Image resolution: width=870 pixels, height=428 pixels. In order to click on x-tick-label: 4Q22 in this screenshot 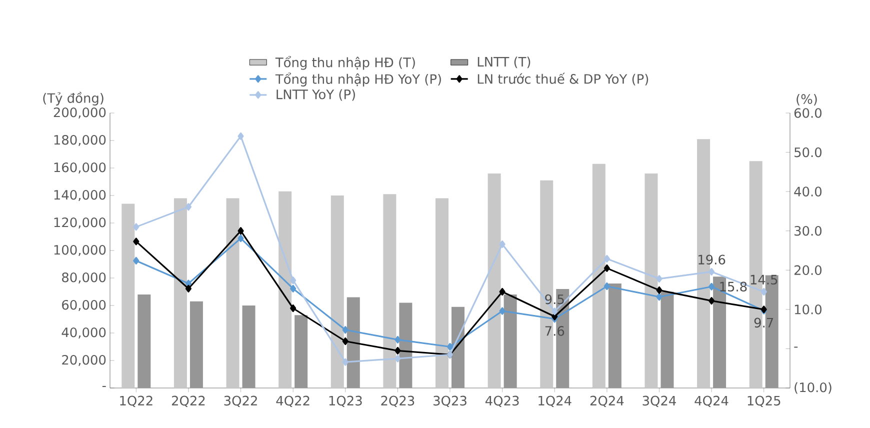, I will do `click(293, 402)`.